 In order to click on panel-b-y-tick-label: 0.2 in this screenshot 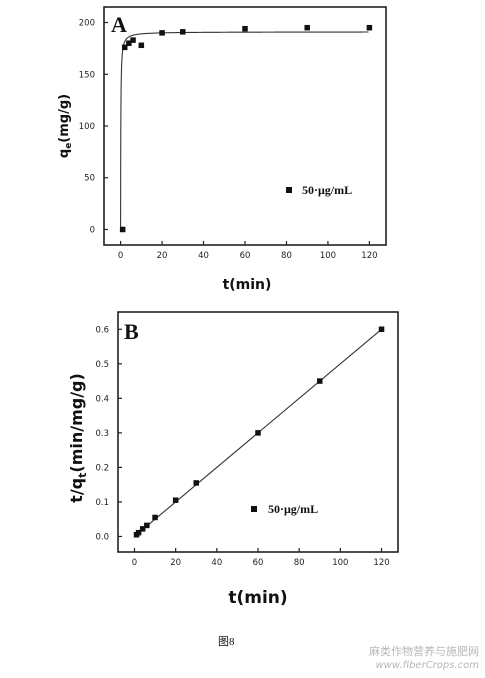, I will do `click(102, 468)`.